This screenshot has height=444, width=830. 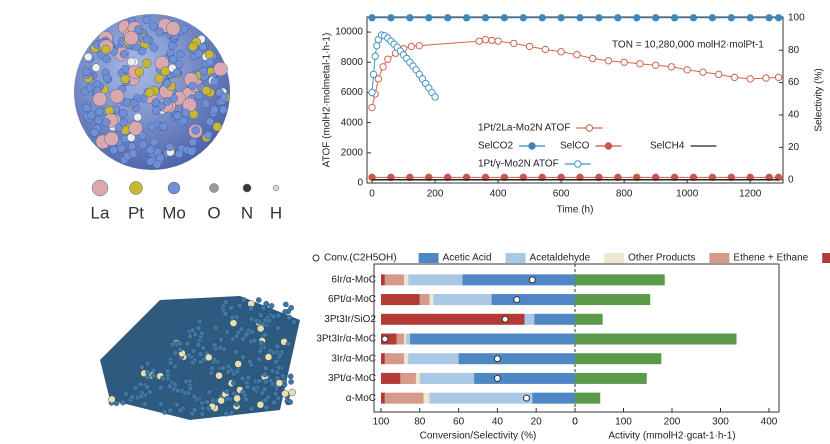 I want to click on legend-label: Conv.(C2H5OH), so click(x=360, y=258).